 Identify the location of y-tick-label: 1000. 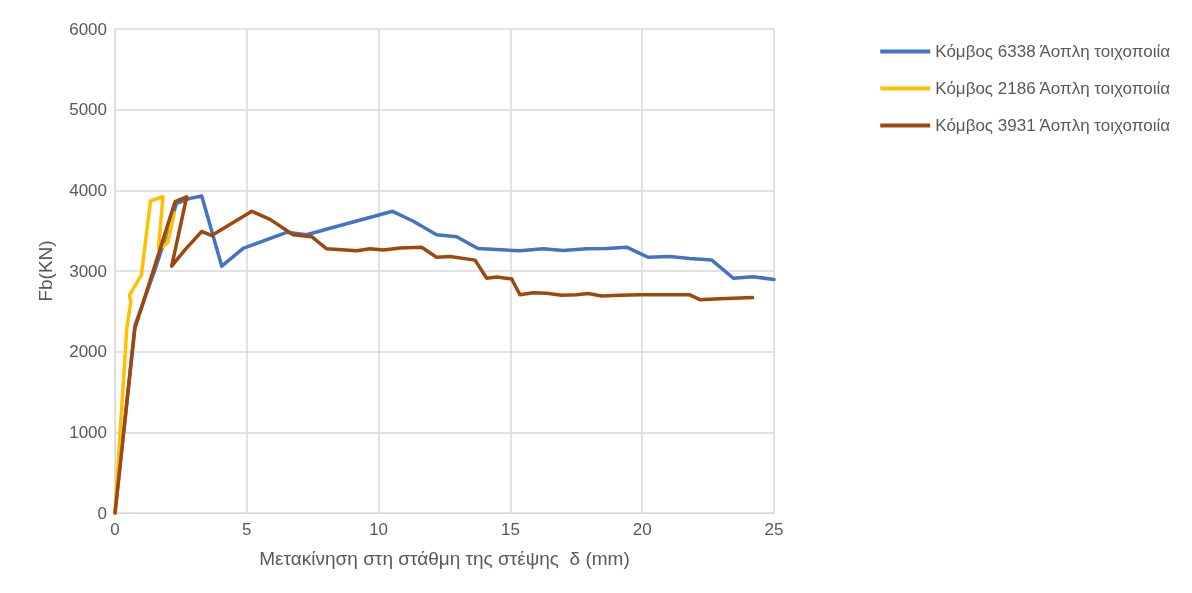
(88, 432).